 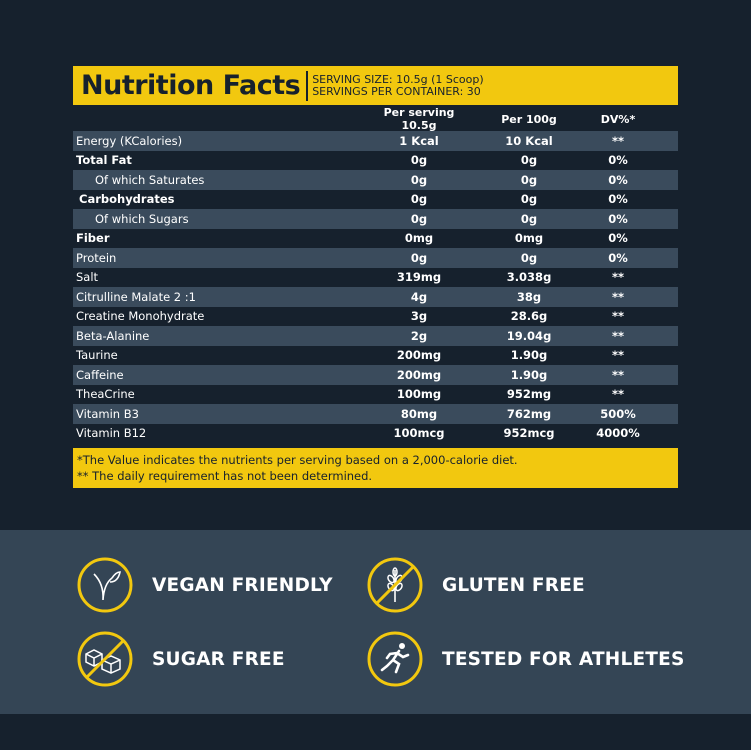 What do you see at coordinates (529, 296) in the screenshot?
I see `per-100g-value: 38g` at bounding box center [529, 296].